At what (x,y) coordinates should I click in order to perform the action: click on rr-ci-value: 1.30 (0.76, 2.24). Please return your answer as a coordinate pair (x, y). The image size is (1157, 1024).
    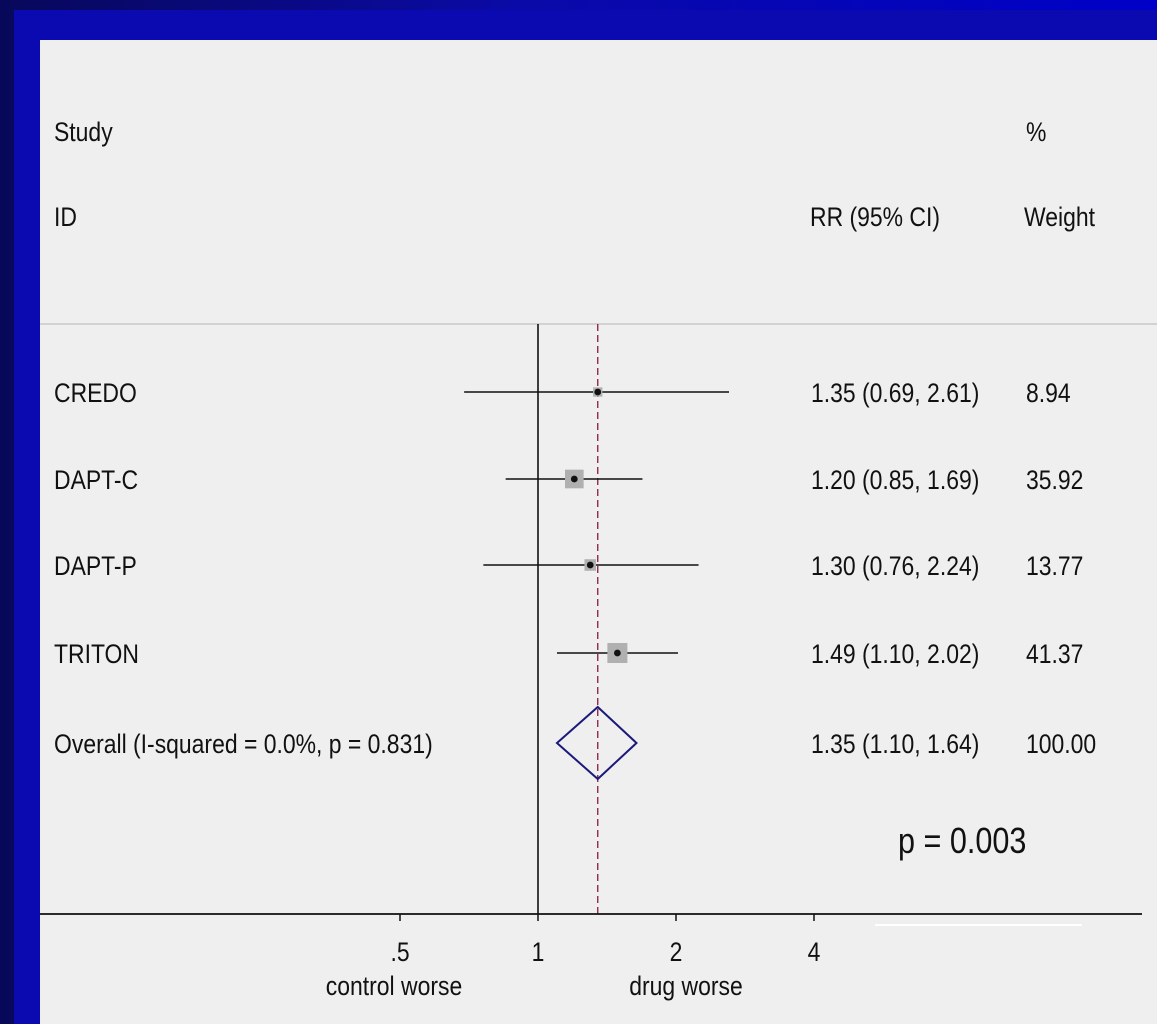
    Looking at the image, I should click on (895, 566).